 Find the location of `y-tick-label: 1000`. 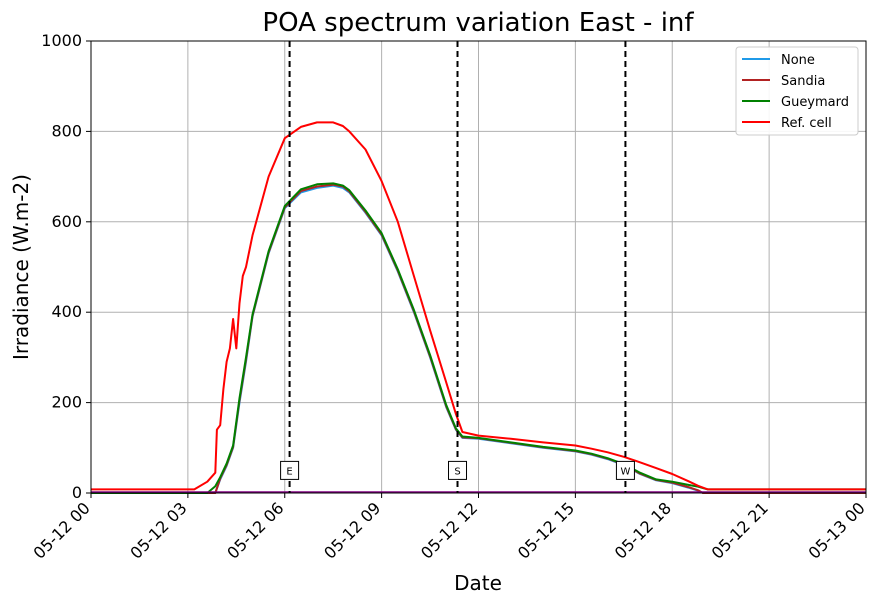

y-tick-label: 1000 is located at coordinates (61, 40).